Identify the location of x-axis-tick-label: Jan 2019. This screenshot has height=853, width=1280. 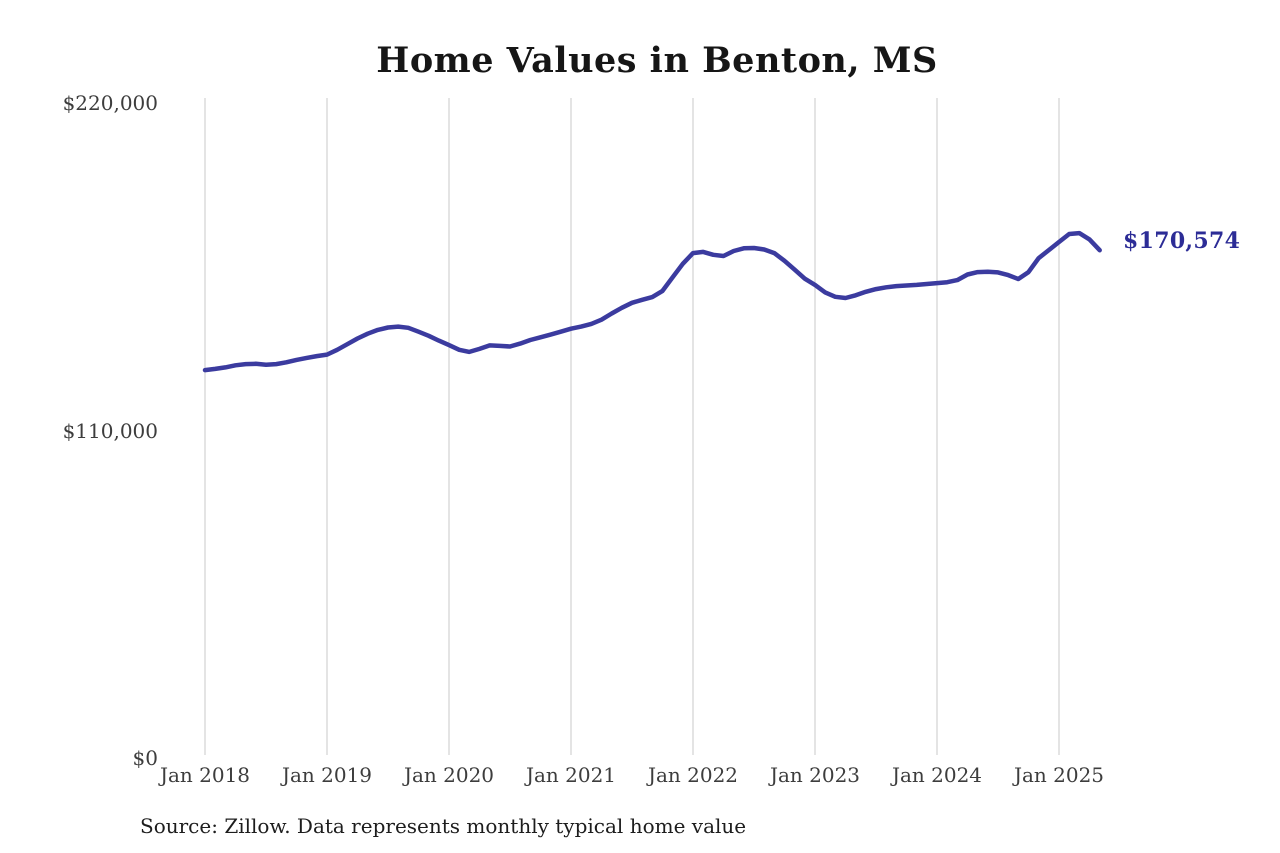
(327, 775).